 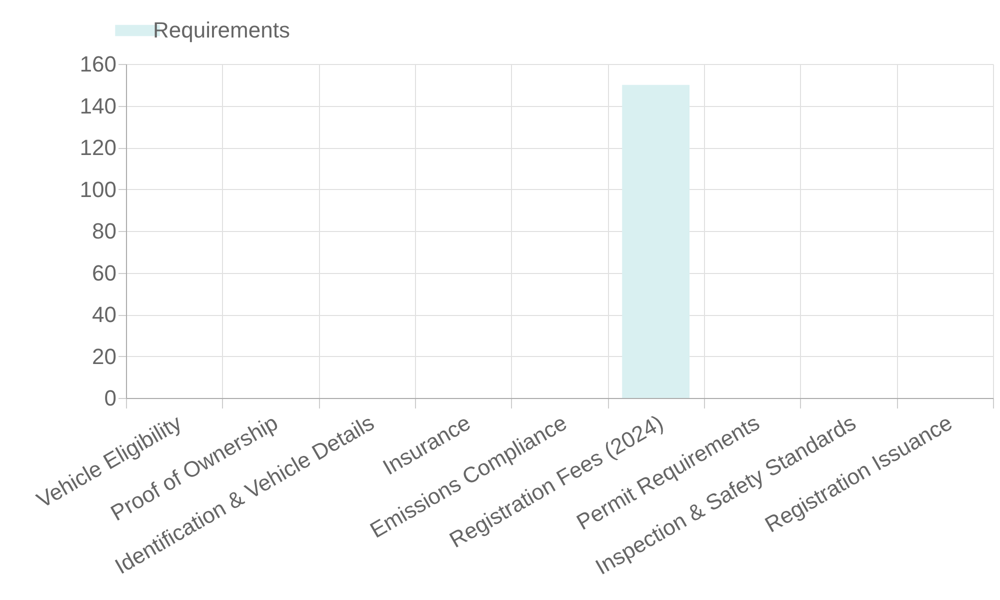 What do you see at coordinates (98, 189) in the screenshot?
I see `y-tick-label: 100` at bounding box center [98, 189].